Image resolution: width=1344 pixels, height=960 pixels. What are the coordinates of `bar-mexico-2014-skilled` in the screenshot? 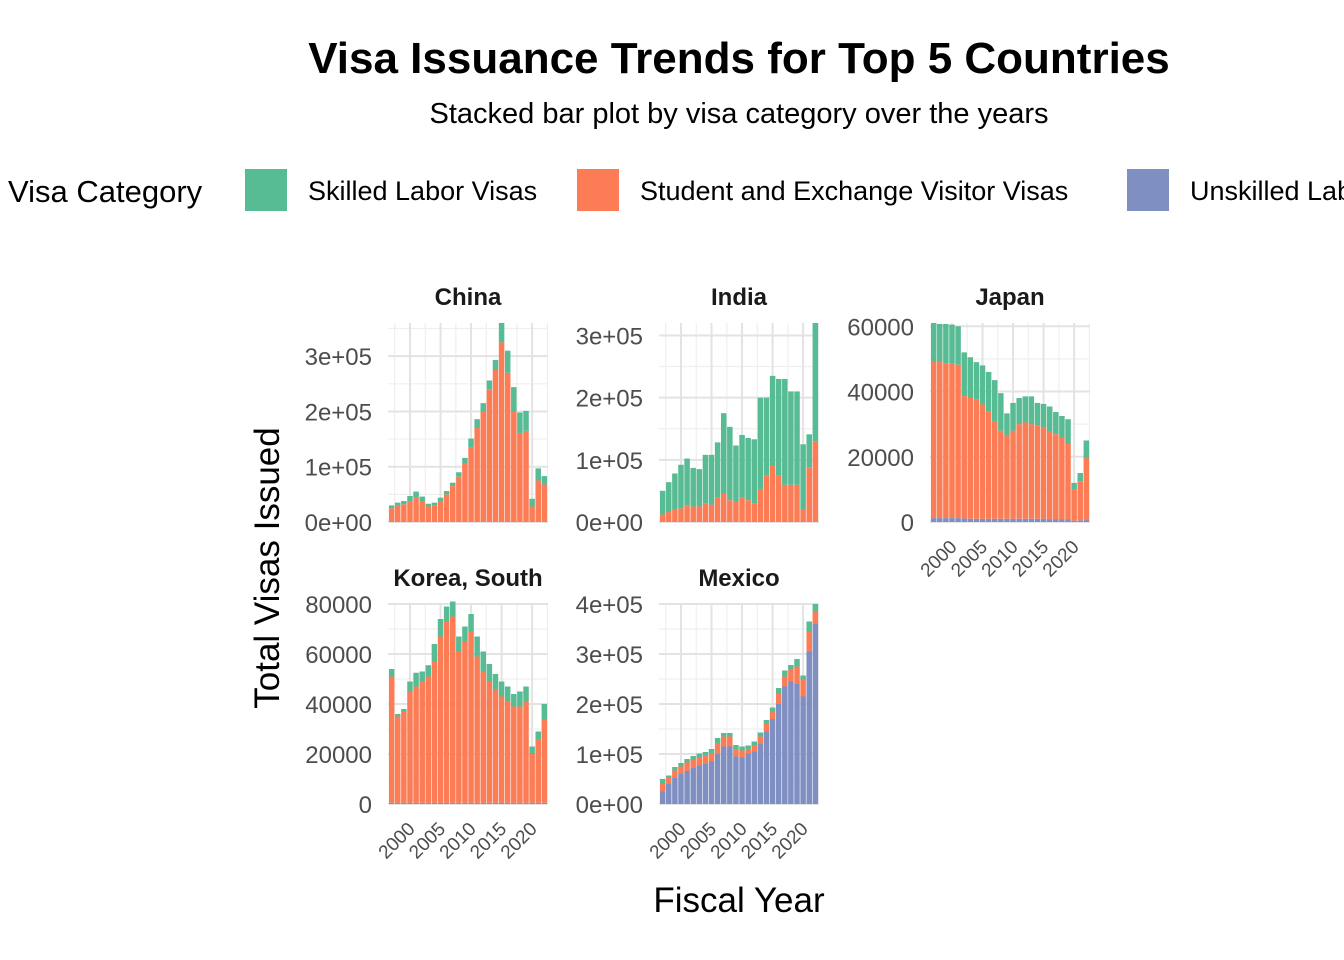 It's located at (766, 722).